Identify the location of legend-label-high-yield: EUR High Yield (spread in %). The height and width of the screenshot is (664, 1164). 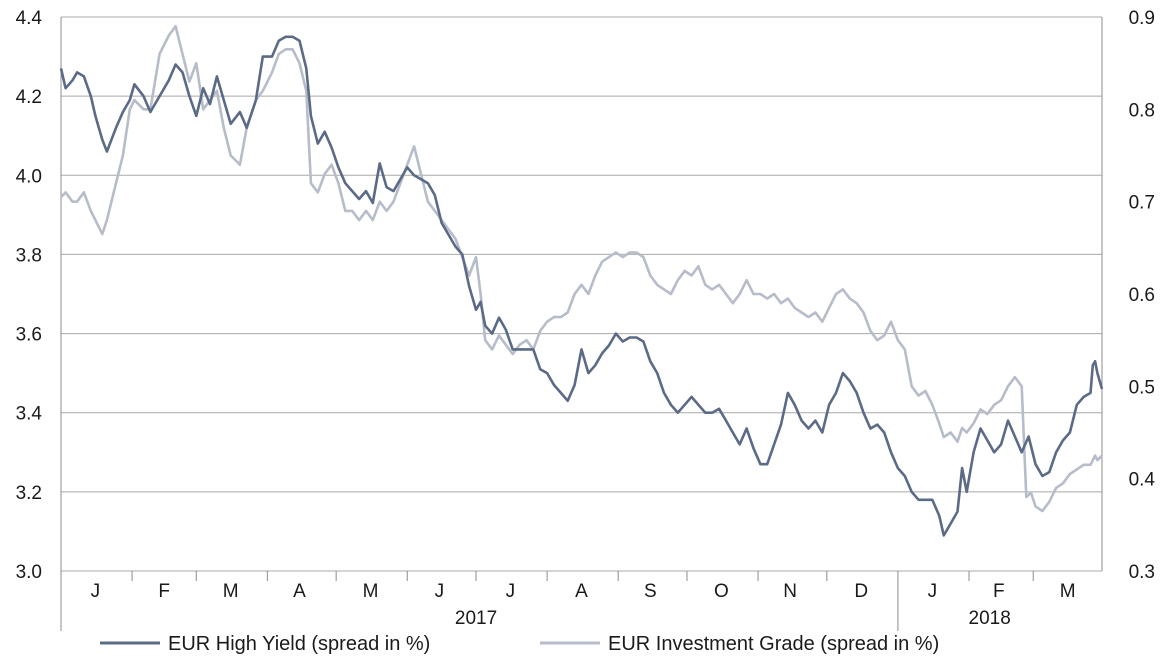
(299, 644).